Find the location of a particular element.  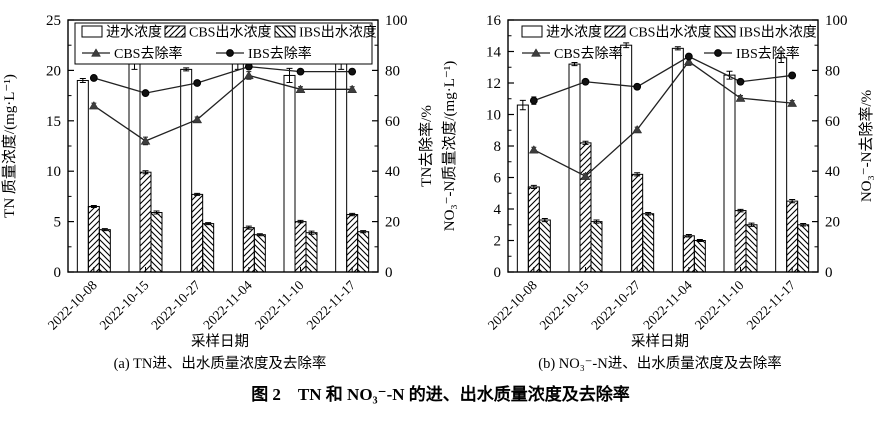

left-tick-label: 16 is located at coordinates (494, 21).